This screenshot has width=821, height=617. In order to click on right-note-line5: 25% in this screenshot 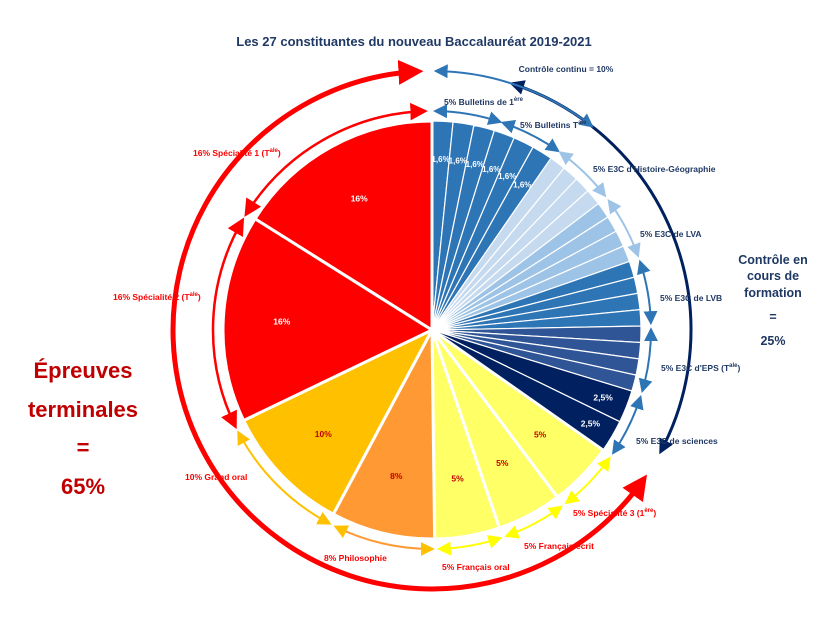, I will do `click(773, 341)`.